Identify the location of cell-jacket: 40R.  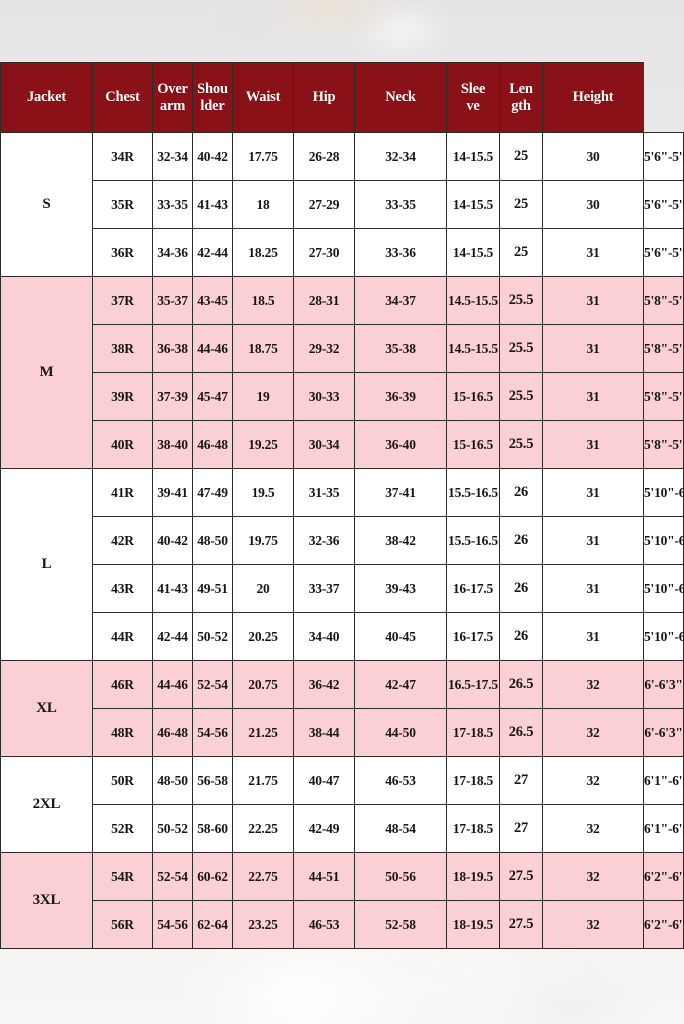
(122, 444).